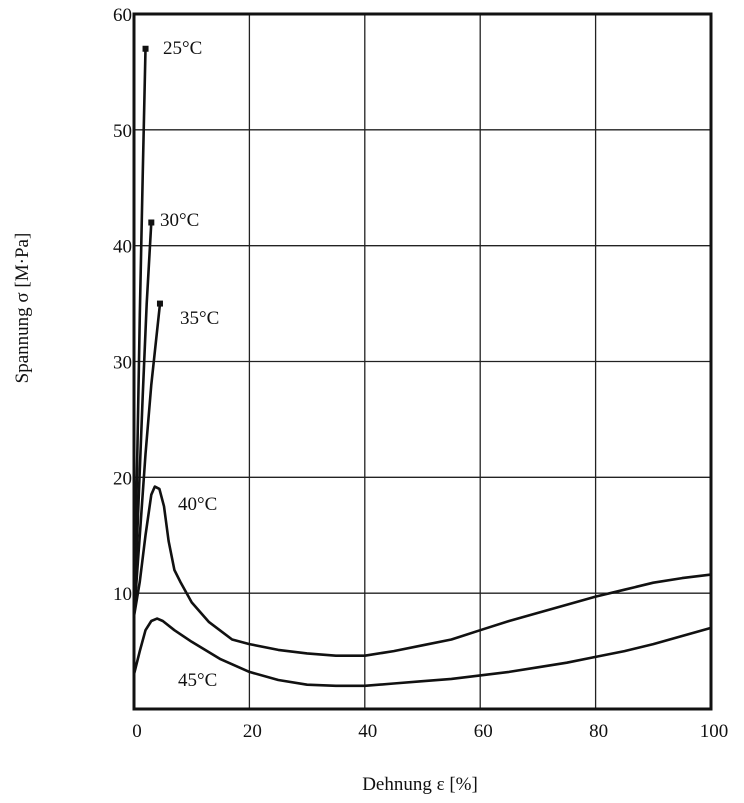 The width and height of the screenshot is (744, 803). What do you see at coordinates (122, 247) in the screenshot?
I see `y-tick-label: 40` at bounding box center [122, 247].